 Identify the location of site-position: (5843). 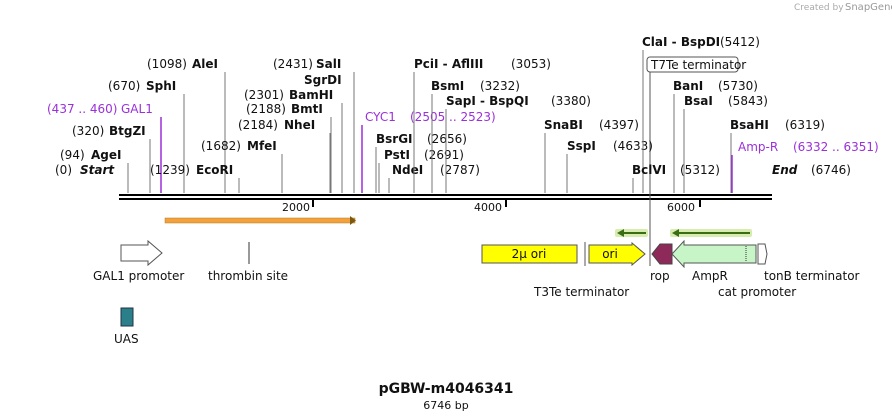
(748, 101).